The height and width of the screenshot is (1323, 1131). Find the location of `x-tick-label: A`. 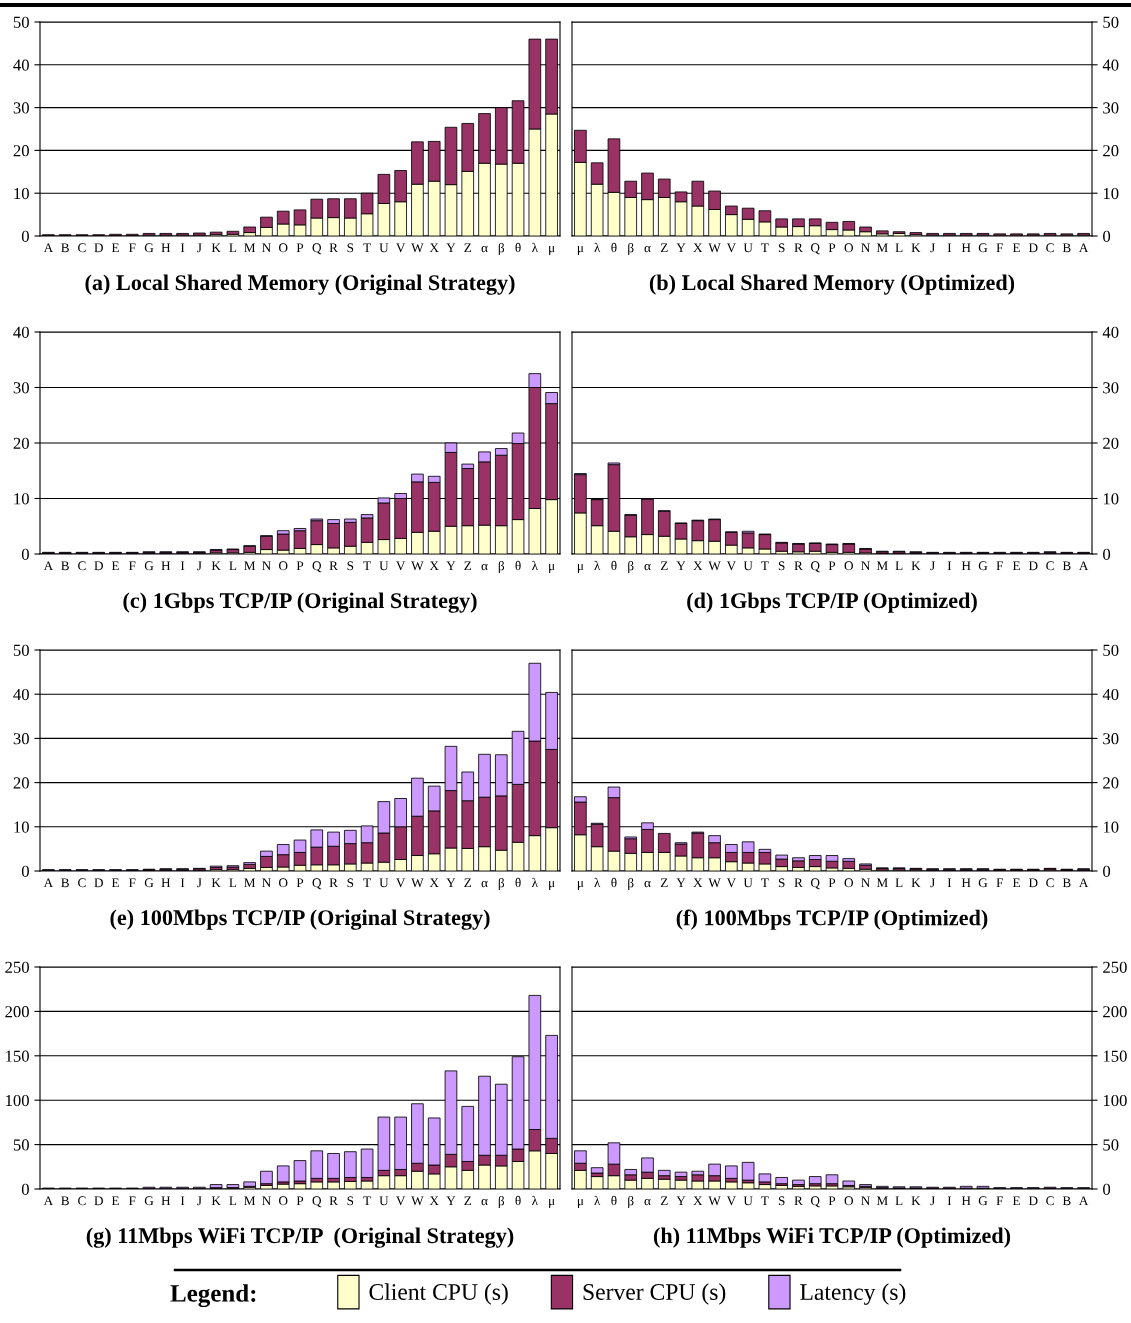

x-tick-label: A is located at coordinates (1083, 1201).